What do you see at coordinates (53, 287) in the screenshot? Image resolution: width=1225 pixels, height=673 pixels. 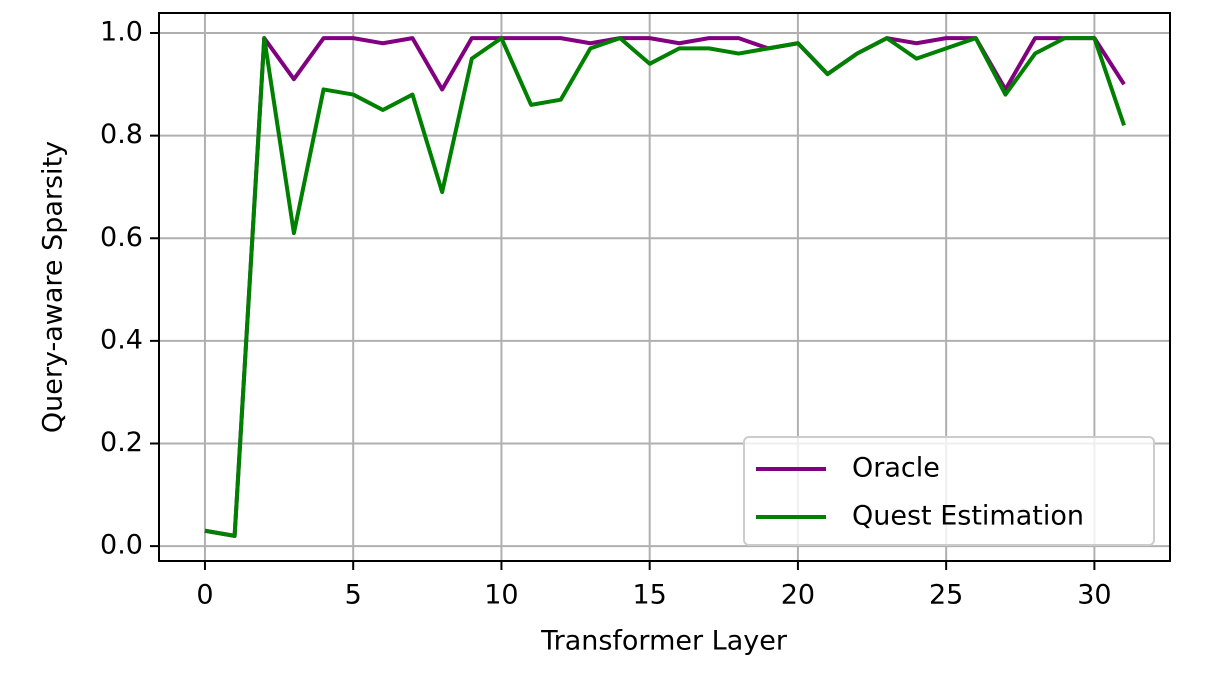 I see `y-axis-label: Query-aware Sparsity` at bounding box center [53, 287].